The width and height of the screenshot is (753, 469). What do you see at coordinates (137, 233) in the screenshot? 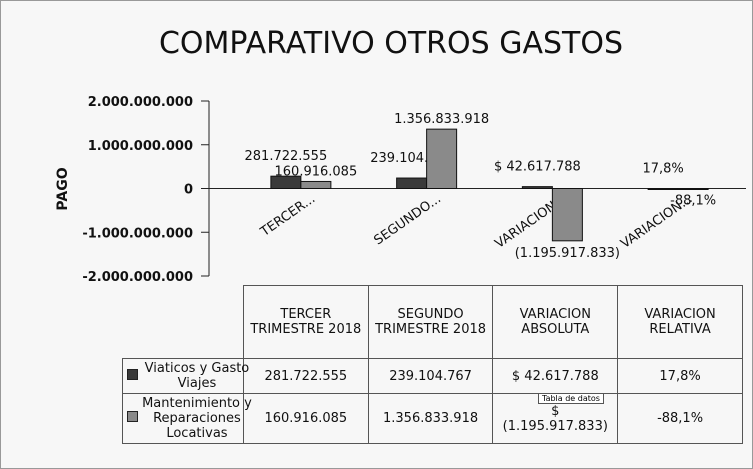
I see `y-tick-label: -1.000.000.000` at bounding box center [137, 233].